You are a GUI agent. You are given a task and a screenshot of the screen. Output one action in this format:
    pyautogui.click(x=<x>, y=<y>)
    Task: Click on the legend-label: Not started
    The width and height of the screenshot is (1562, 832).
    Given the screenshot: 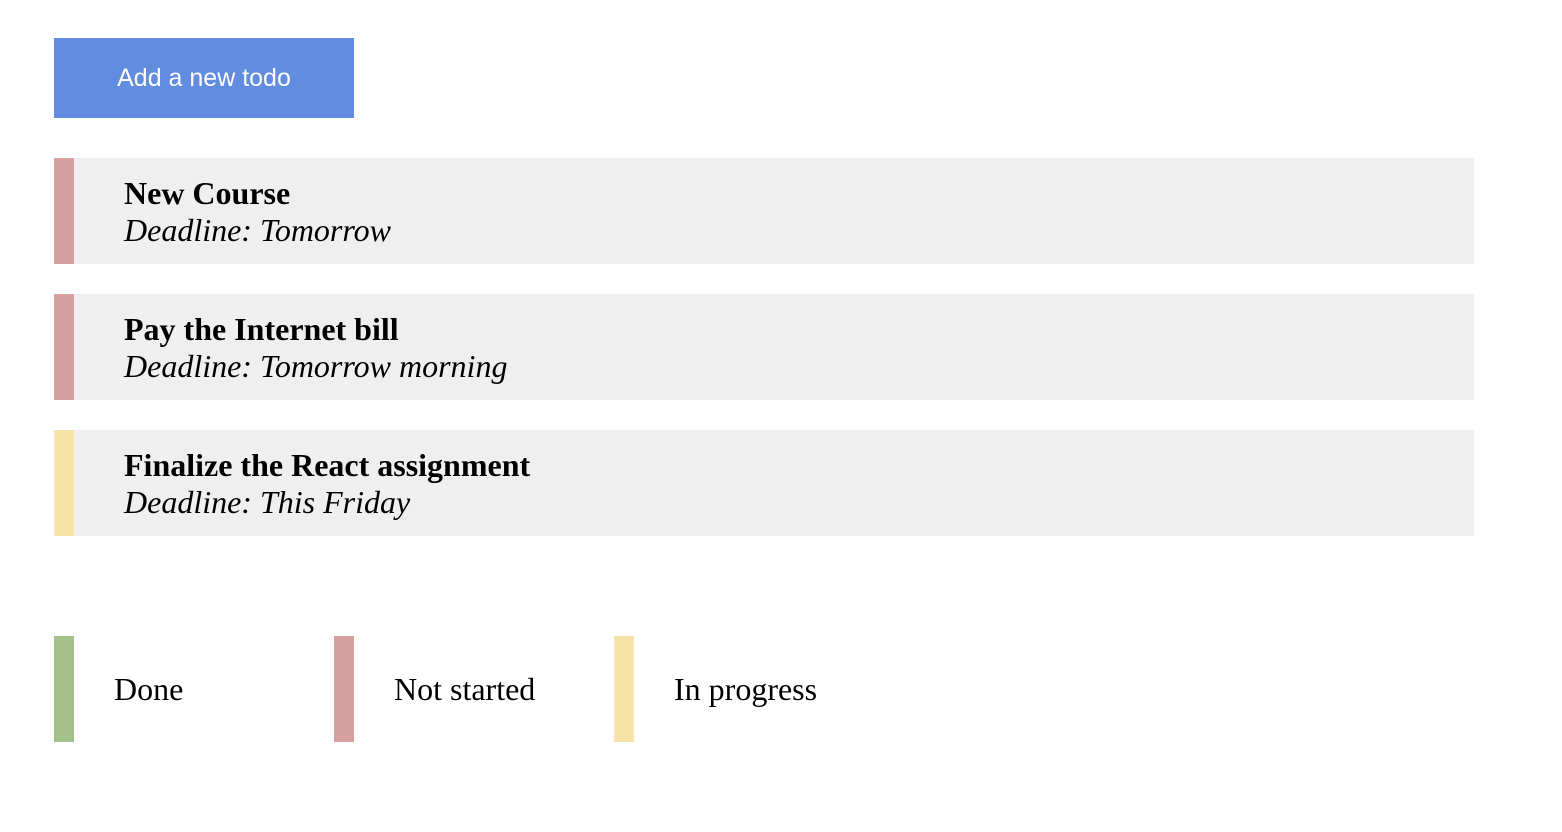 What is the action you would take?
    pyautogui.click(x=465, y=689)
    